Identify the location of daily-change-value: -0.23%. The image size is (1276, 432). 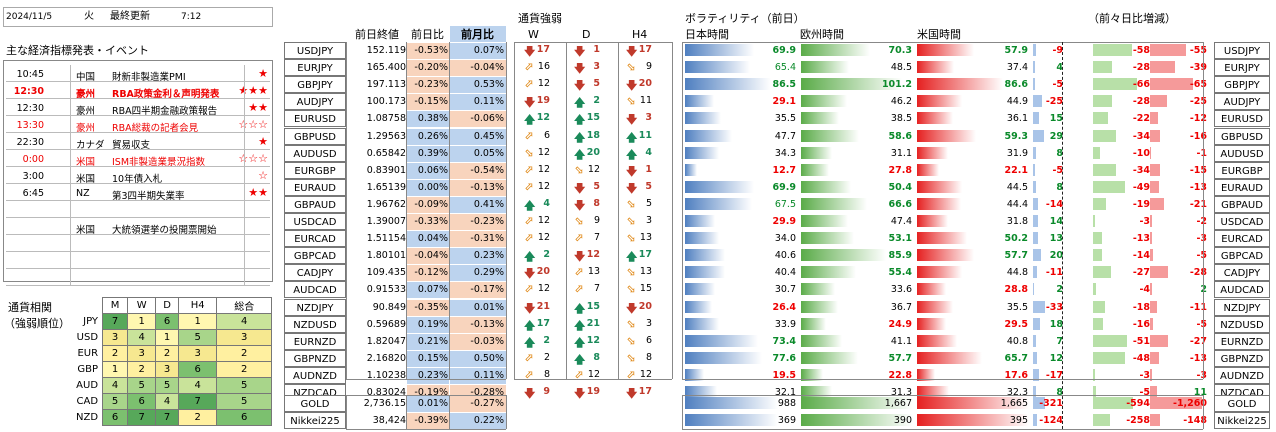
(431, 85).